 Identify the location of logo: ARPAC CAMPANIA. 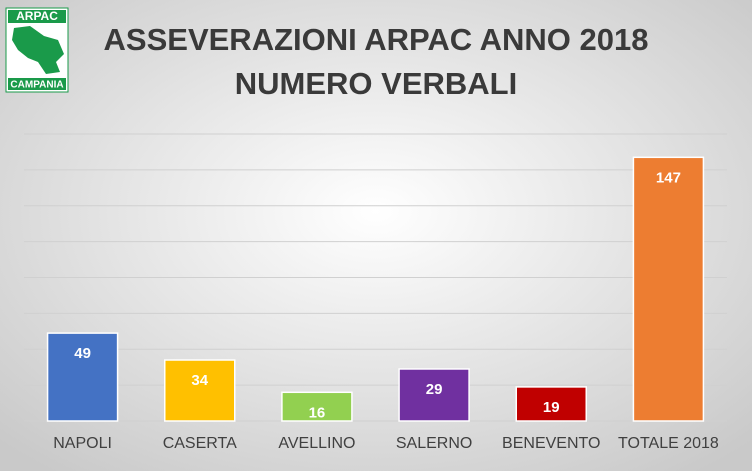
(37, 50).